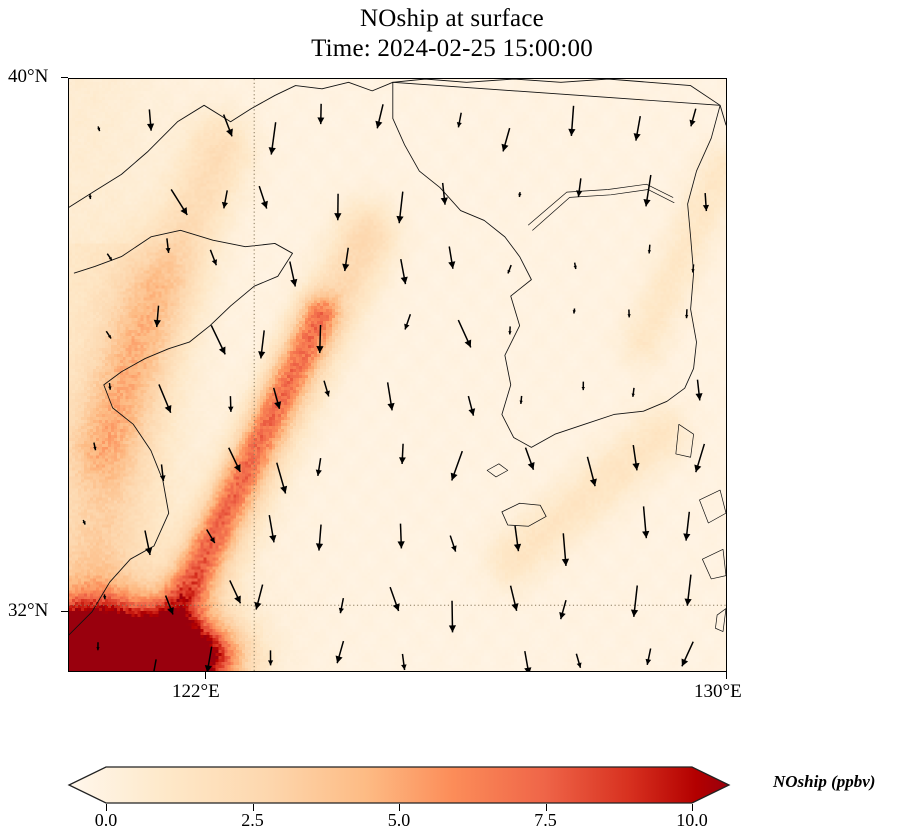 The height and width of the screenshot is (836, 904). What do you see at coordinates (399, 785) in the screenshot?
I see `colorbar` at bounding box center [399, 785].